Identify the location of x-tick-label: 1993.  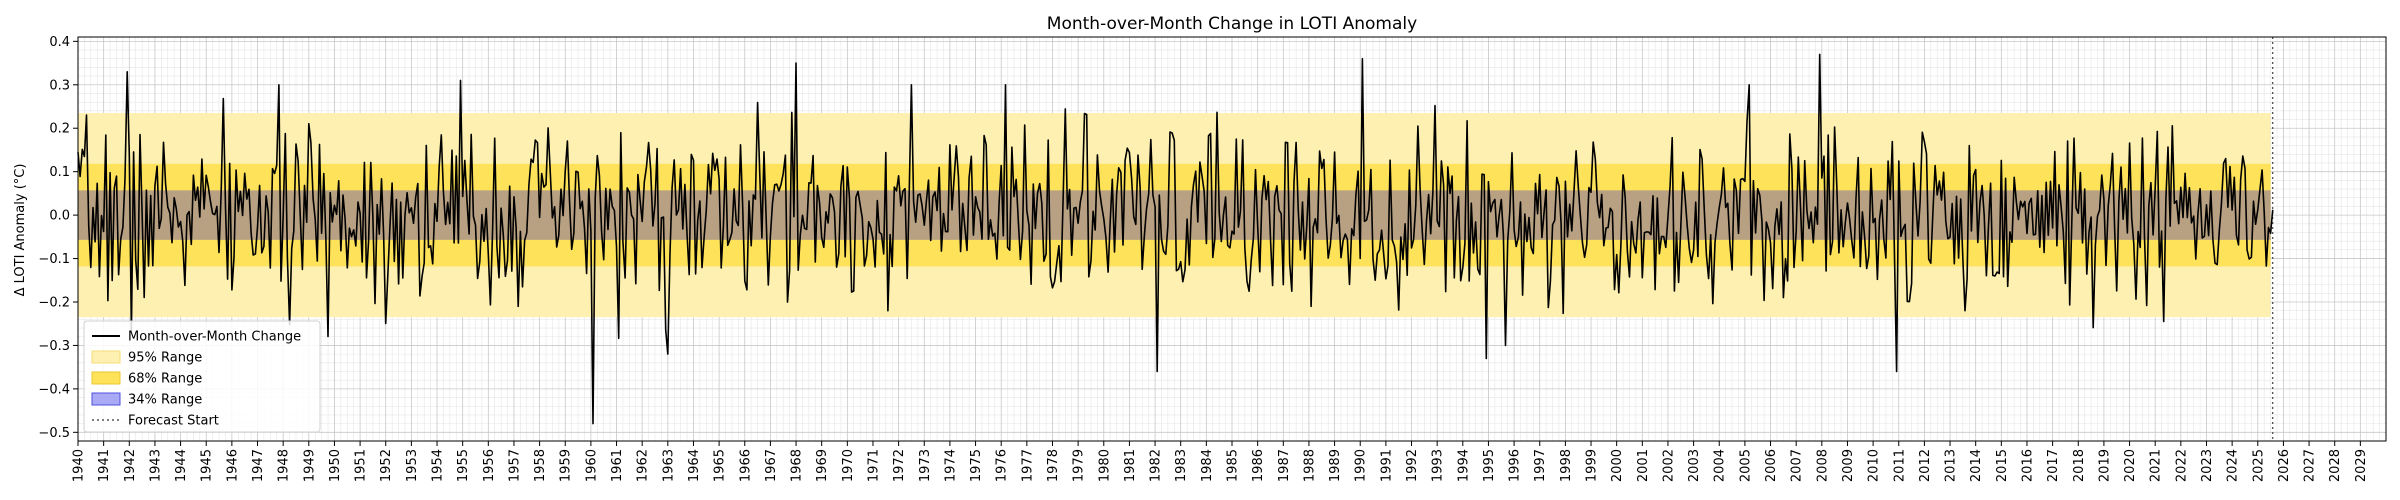
(1438, 465).